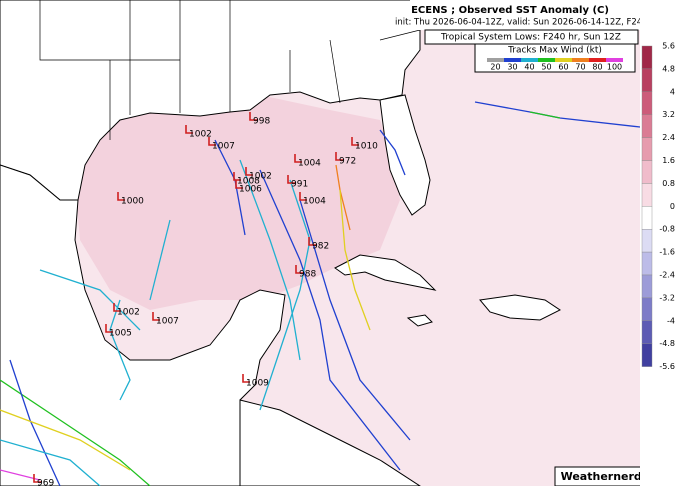  Describe the element at coordinates (45, 482) in the screenshot. I see `low-label: 969` at that location.